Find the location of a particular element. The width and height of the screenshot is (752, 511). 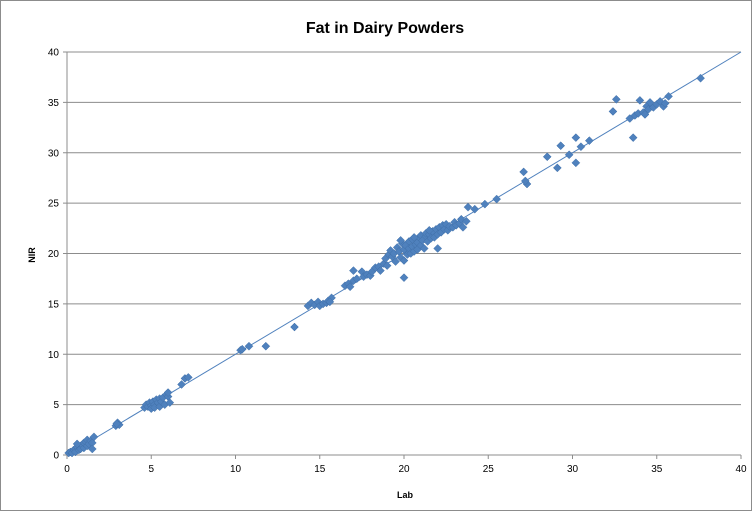

x-axis-label: Lab is located at coordinates (405, 495).